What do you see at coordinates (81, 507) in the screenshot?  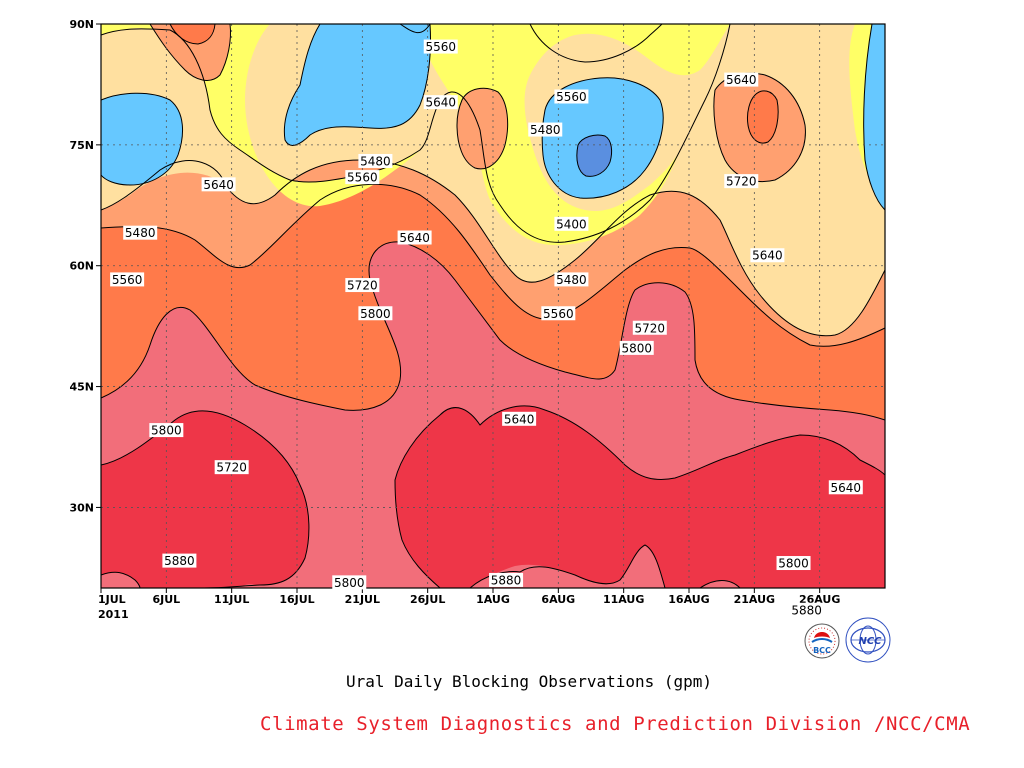 I see `y-tick-label: 30N` at bounding box center [81, 507].